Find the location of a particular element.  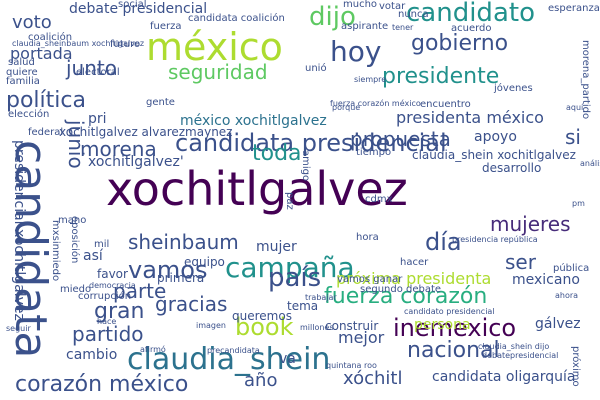

word: claudia_shein dijo is located at coordinates (514, 346).